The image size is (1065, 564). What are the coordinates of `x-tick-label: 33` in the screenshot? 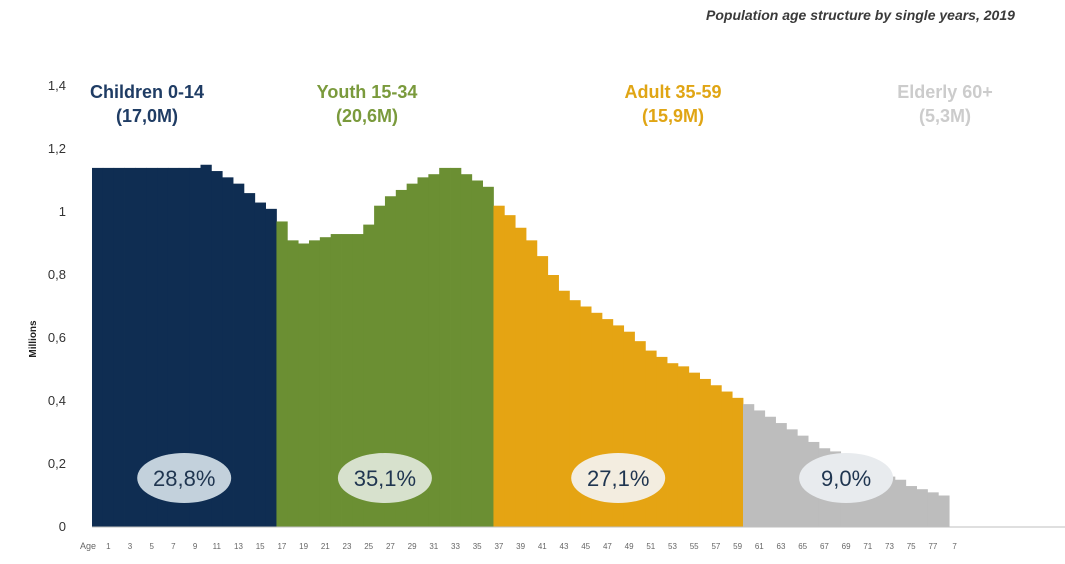 It's located at (455, 546).